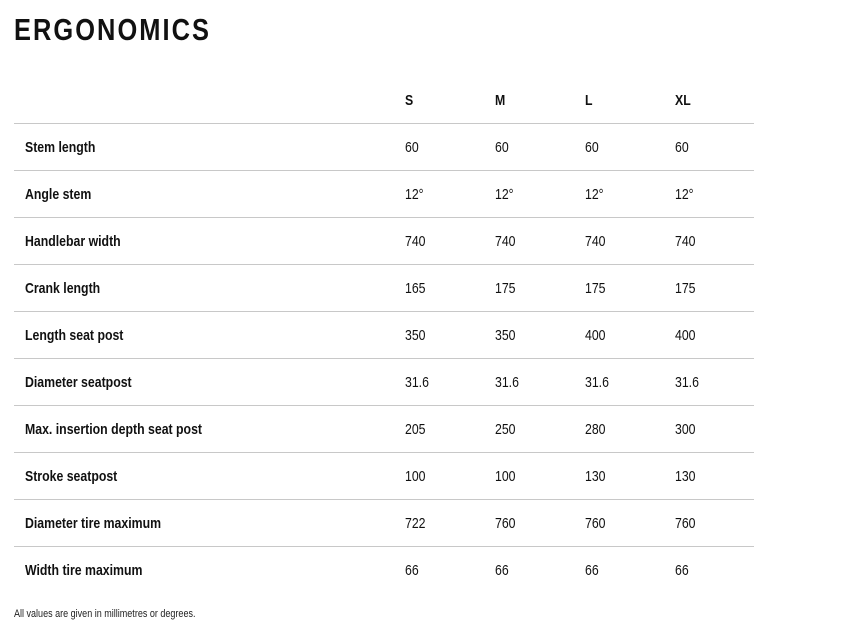  What do you see at coordinates (84, 570) in the screenshot?
I see `row-label-text: Width tire maximum` at bounding box center [84, 570].